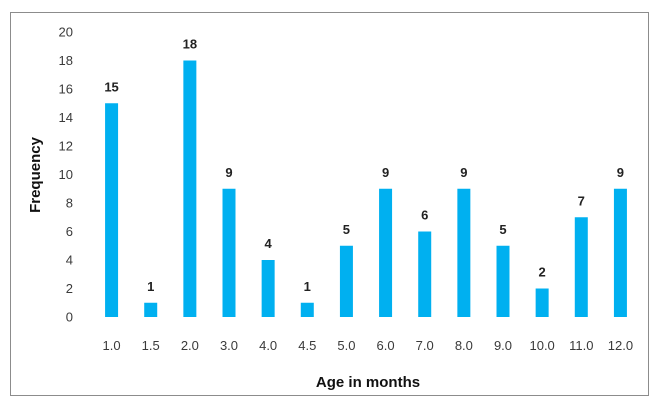 The image size is (655, 400). I want to click on x-tick-label: 12.0, so click(620, 345).